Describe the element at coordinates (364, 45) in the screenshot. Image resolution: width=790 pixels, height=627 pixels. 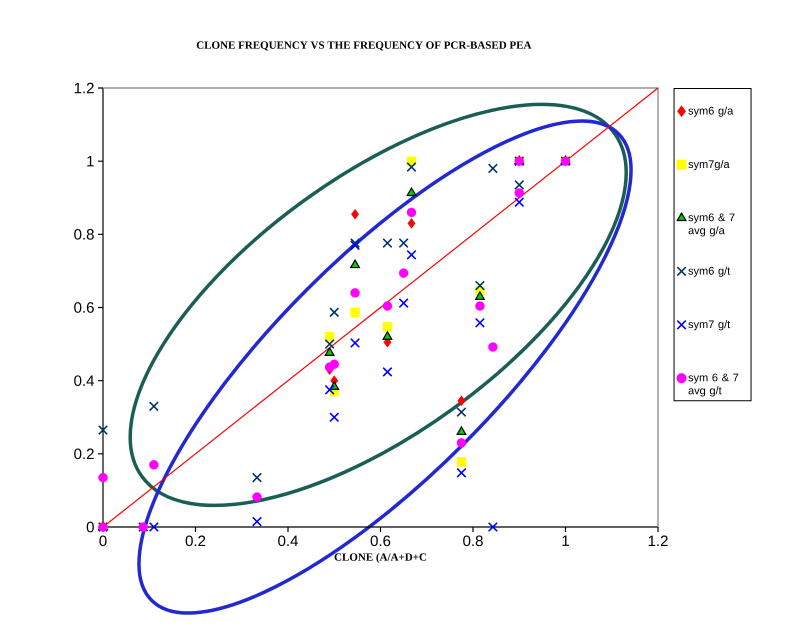
I see `chart-title: CLONE FREQUENCY VS THE FREQUENCY OF PCR-BASED PEA` at that location.